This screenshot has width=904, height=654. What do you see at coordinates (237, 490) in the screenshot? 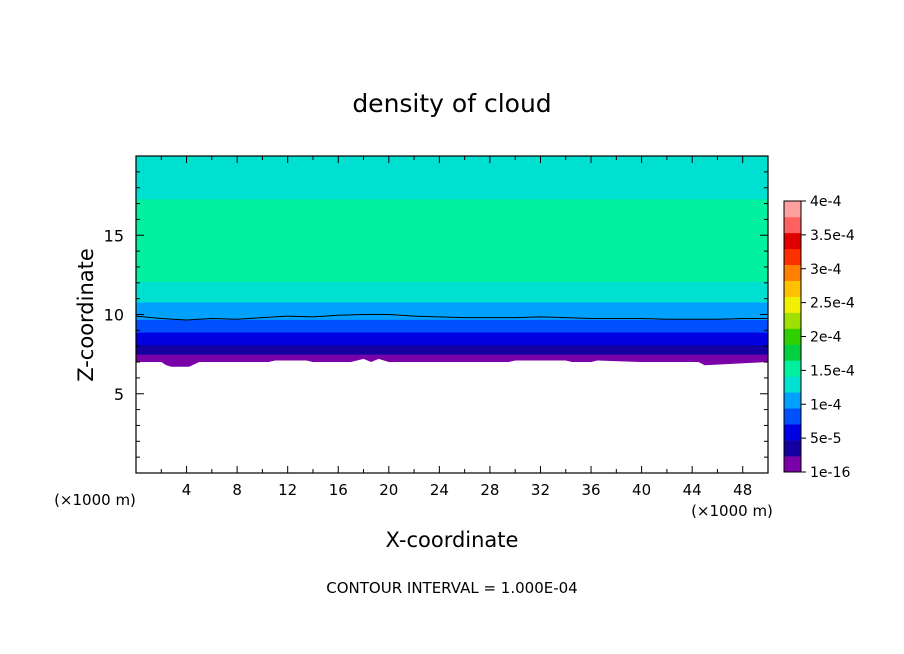
I see `x-tick-label: 8` at bounding box center [237, 490].